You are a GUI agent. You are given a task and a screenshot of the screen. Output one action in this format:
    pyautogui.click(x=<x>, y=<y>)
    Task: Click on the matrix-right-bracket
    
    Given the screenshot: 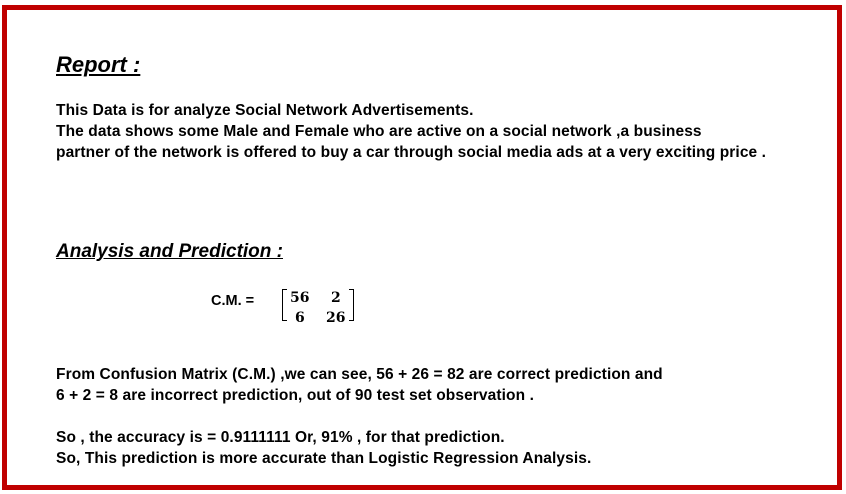 What is the action you would take?
    pyautogui.click(x=351, y=305)
    